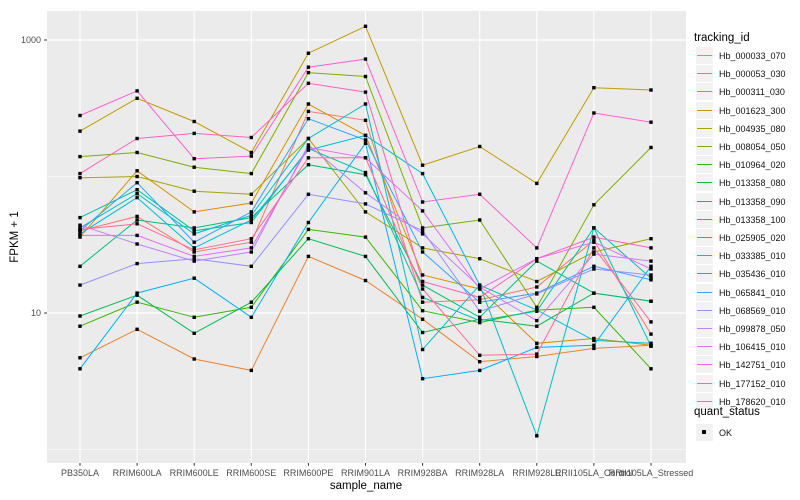 This screenshot has height=500, width=800. I want to click on legend-item-label: Hb_035436_010, so click(752, 274).